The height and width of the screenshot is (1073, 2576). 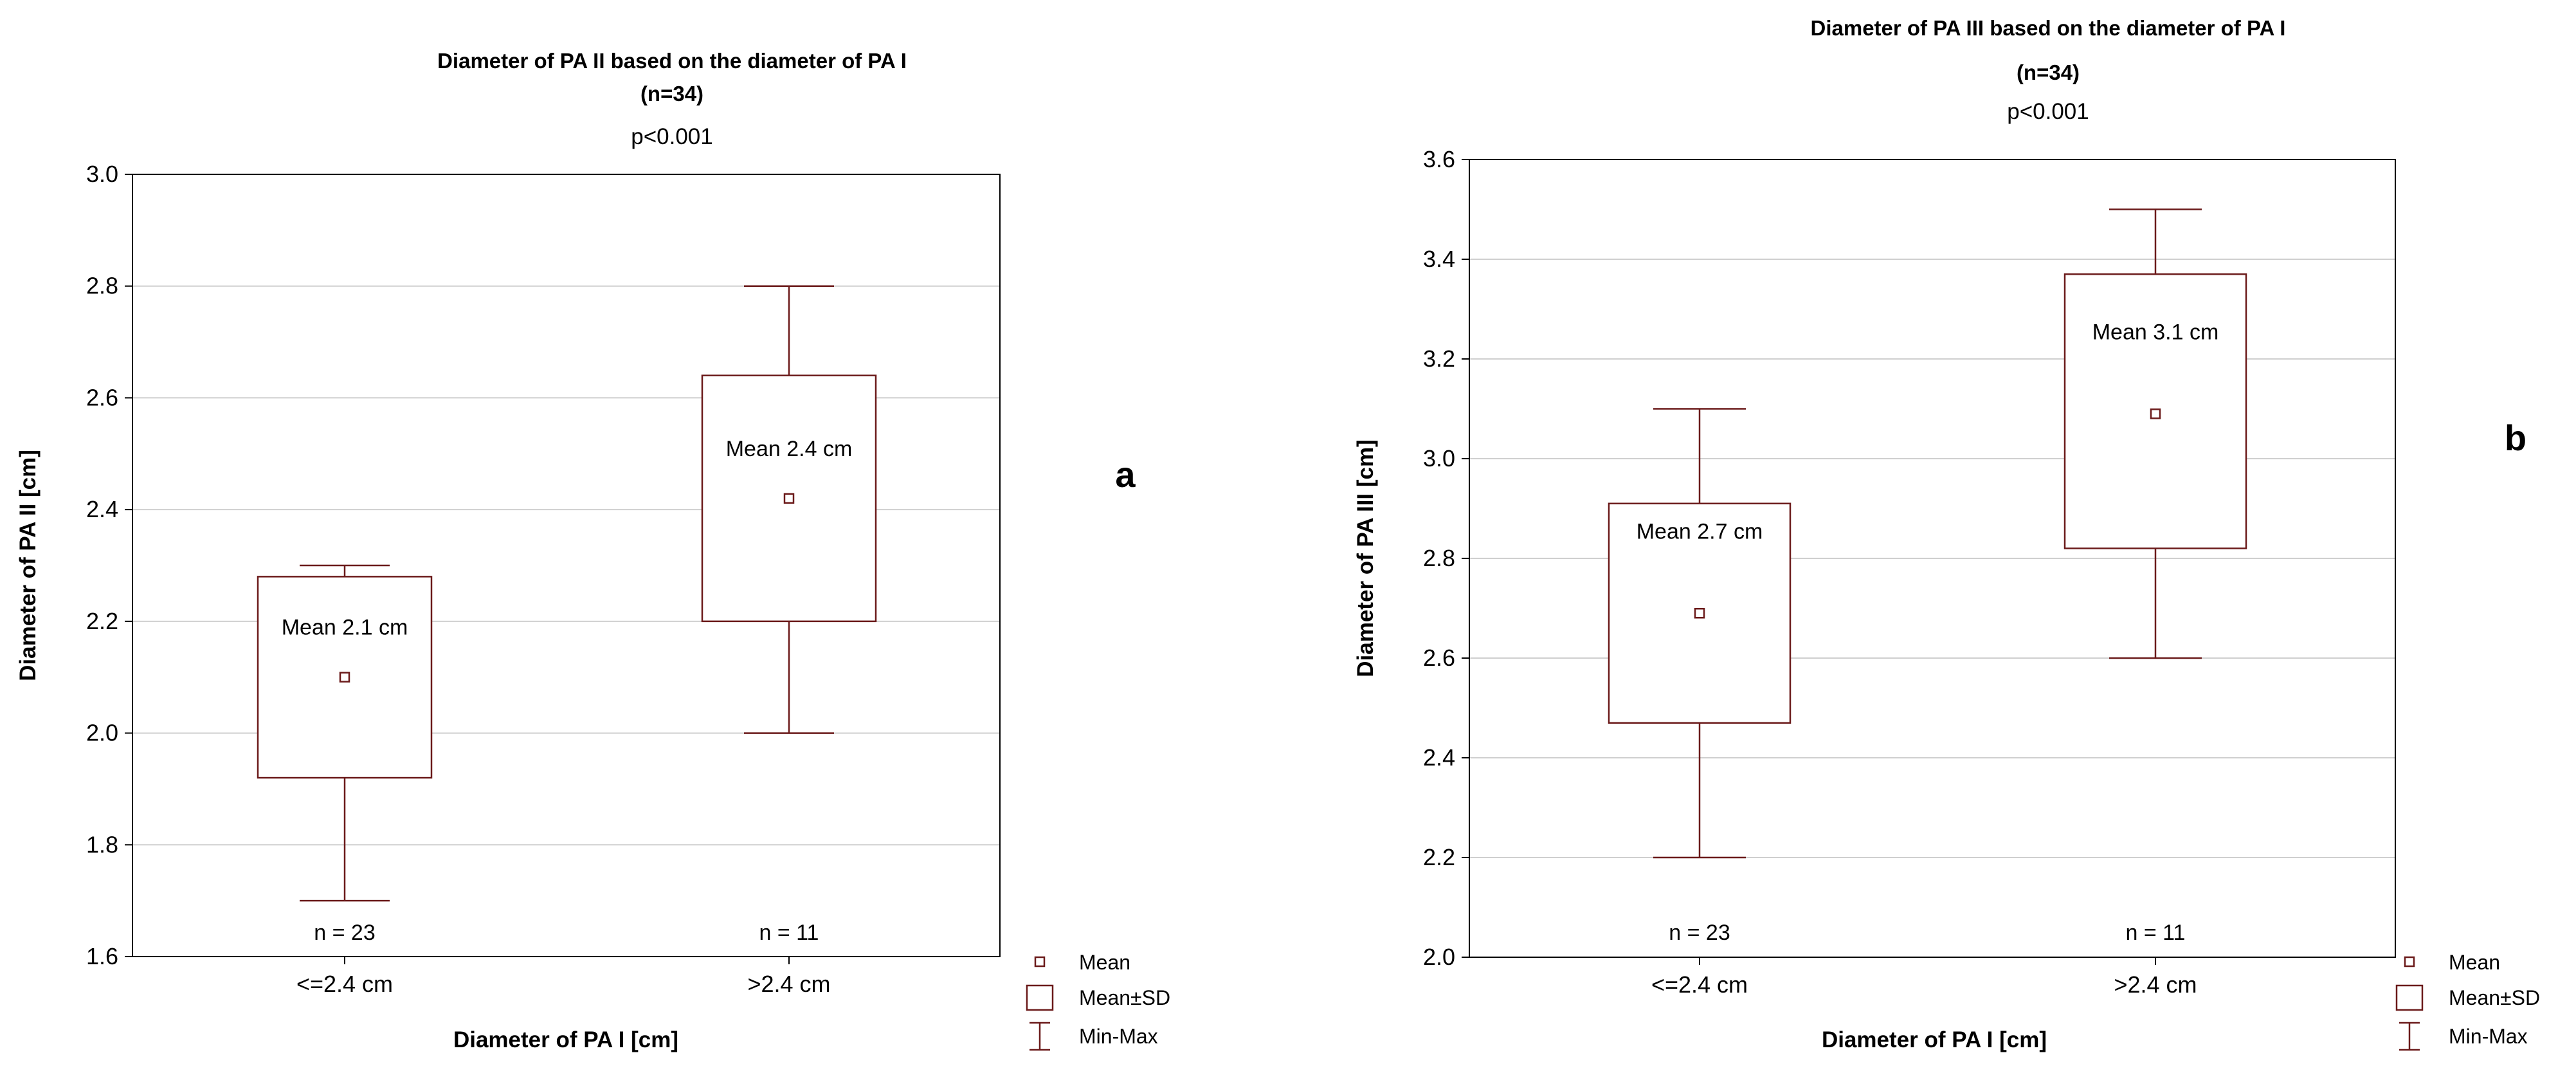 What do you see at coordinates (789, 449) in the screenshot?
I see `mean-label: Mean 2.4 cm` at bounding box center [789, 449].